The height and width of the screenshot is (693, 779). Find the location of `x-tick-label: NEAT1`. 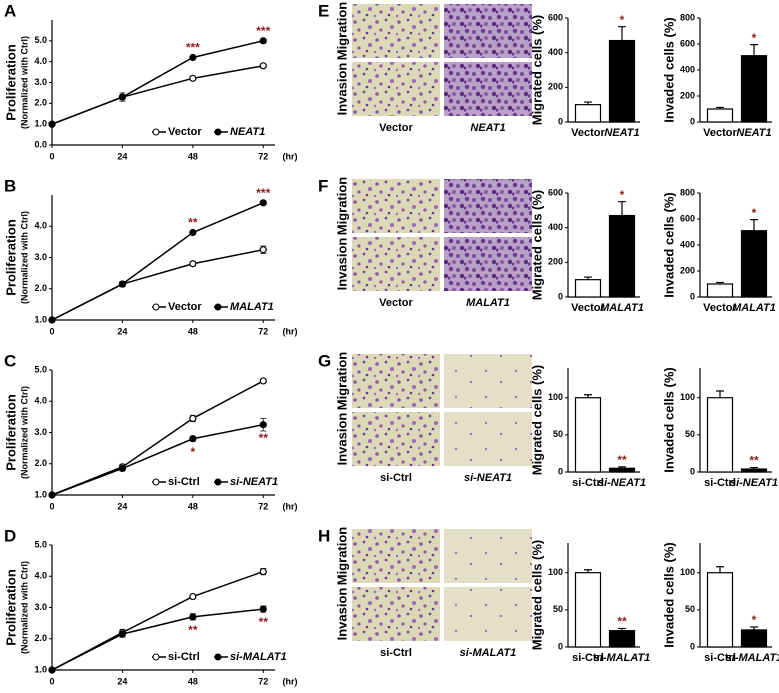

x-tick-label: NEAT1 is located at coordinates (621, 133).